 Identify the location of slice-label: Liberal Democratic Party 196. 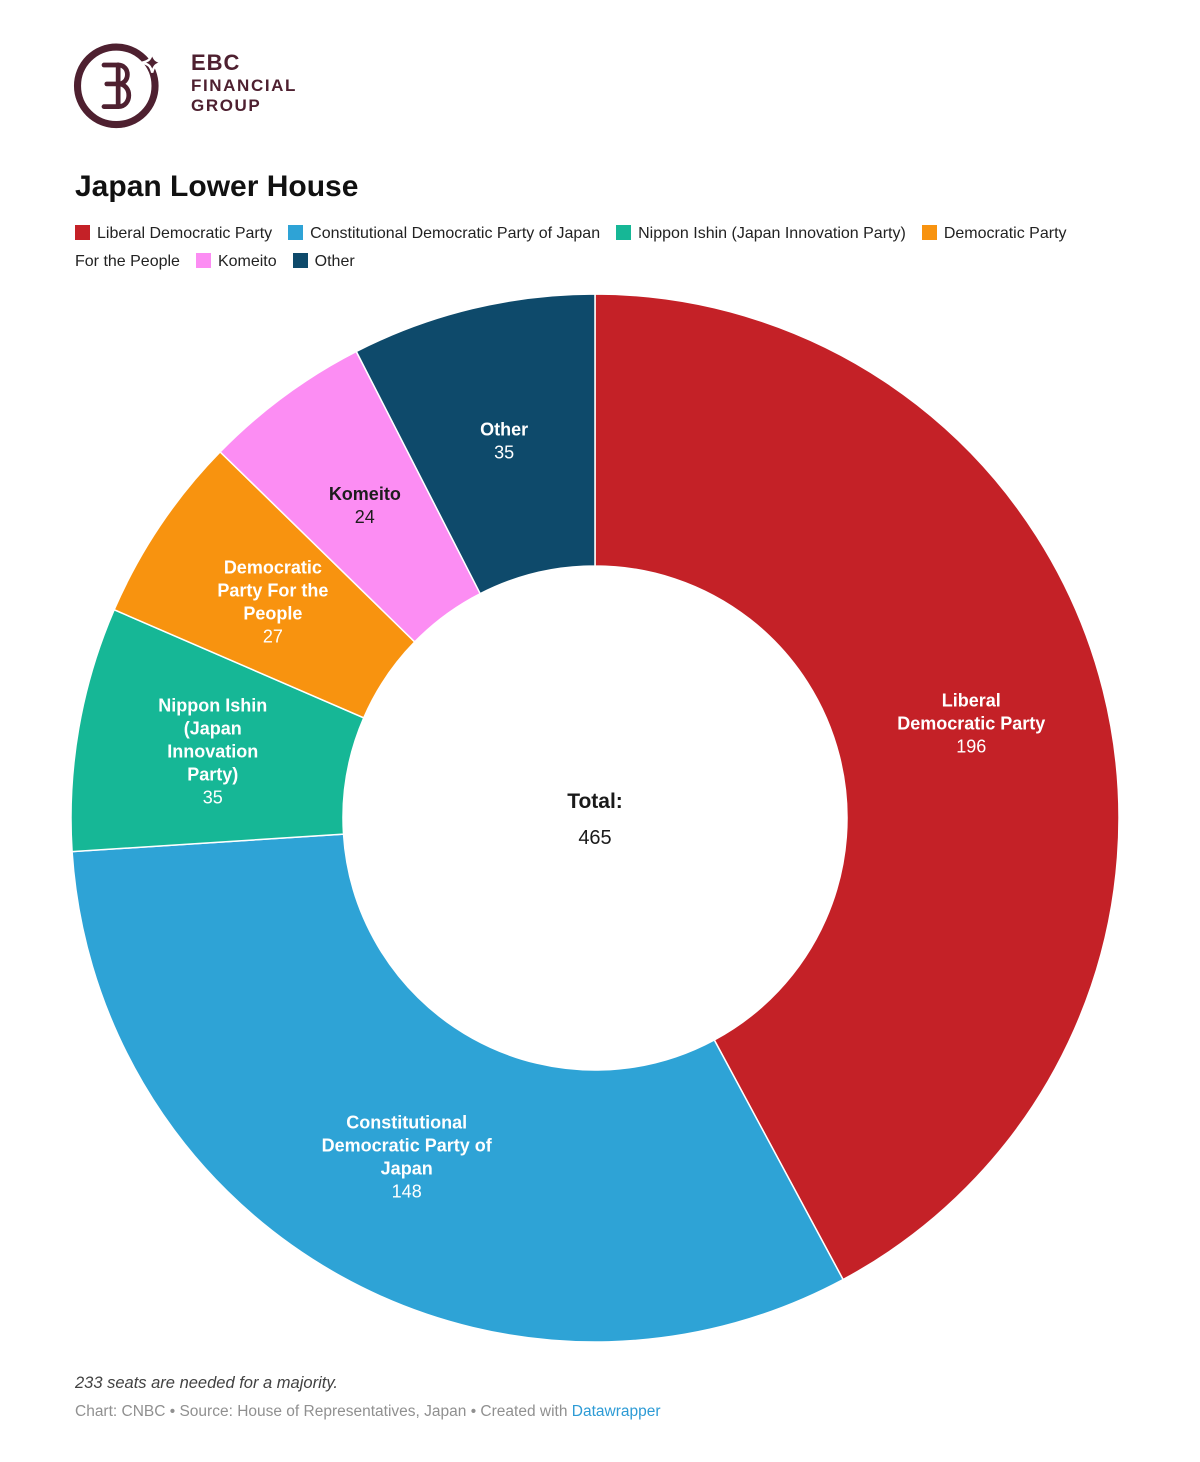
(971, 723).